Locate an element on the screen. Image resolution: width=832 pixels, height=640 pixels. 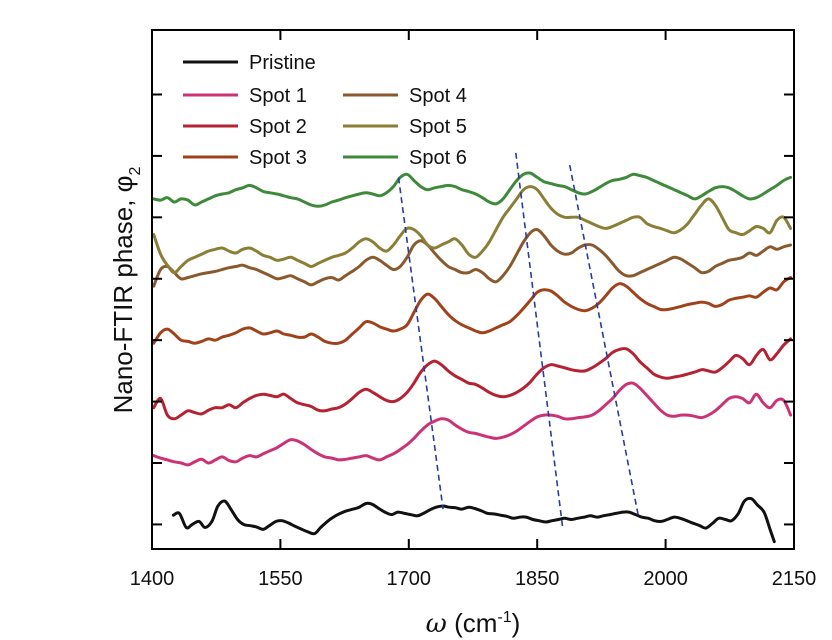
x-axis-symbol: ω is located at coordinates (436, 624).